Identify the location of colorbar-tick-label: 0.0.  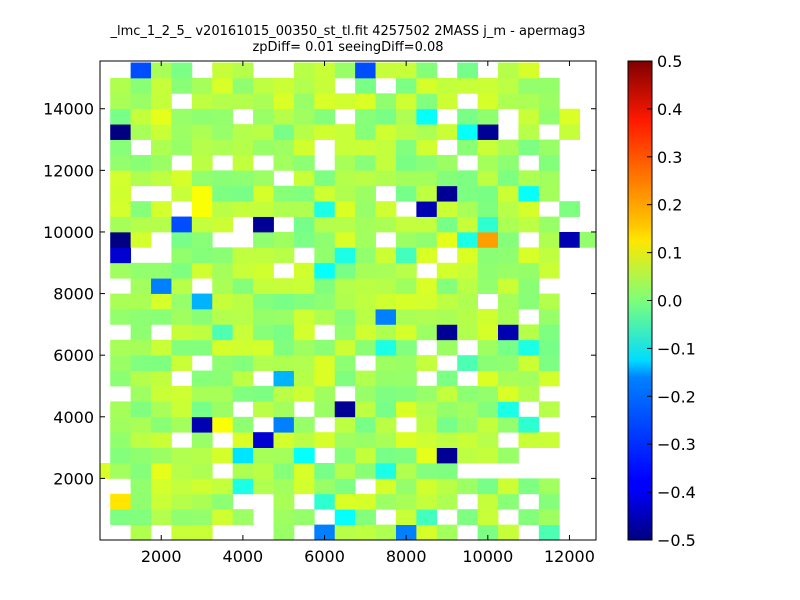
(669, 301).